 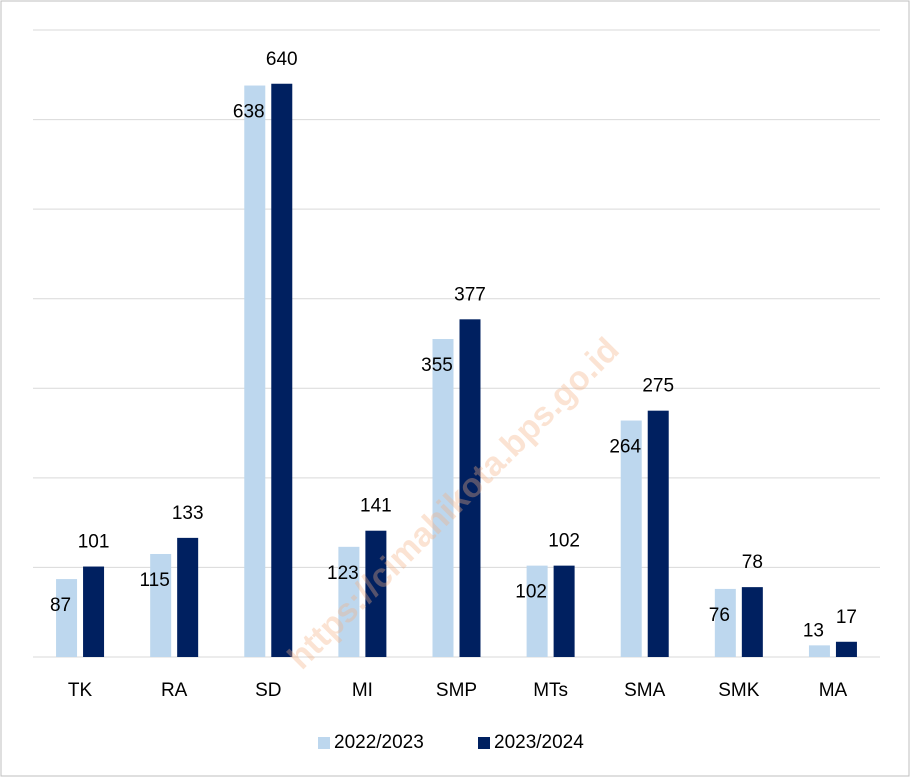 What do you see at coordinates (539, 742) in the screenshot?
I see `legend-label: 2023/2024` at bounding box center [539, 742].